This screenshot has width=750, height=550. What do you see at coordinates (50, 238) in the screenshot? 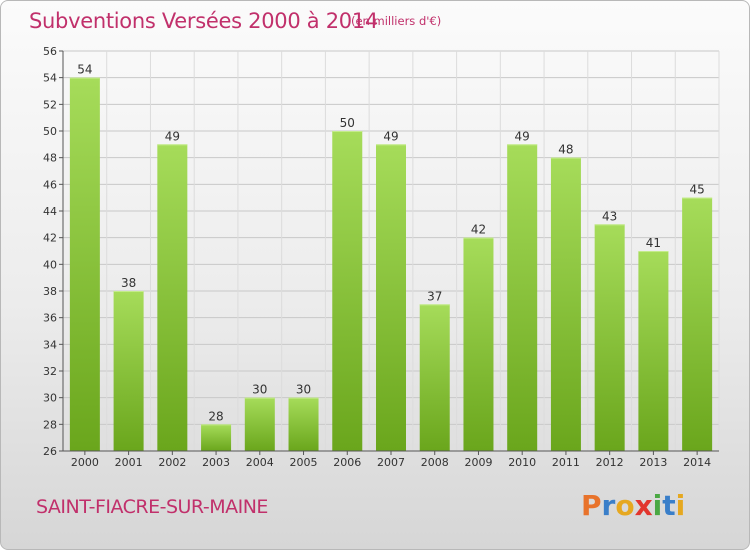
I see `y-tick-label: 42` at bounding box center [50, 238].